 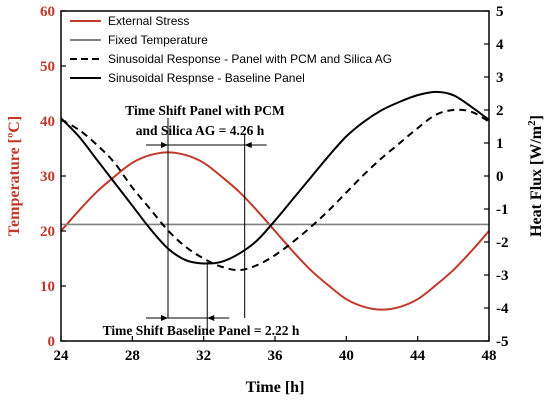 What do you see at coordinates (47, 287) in the screenshot?
I see `y-left-tick-label-10: 10` at bounding box center [47, 287].